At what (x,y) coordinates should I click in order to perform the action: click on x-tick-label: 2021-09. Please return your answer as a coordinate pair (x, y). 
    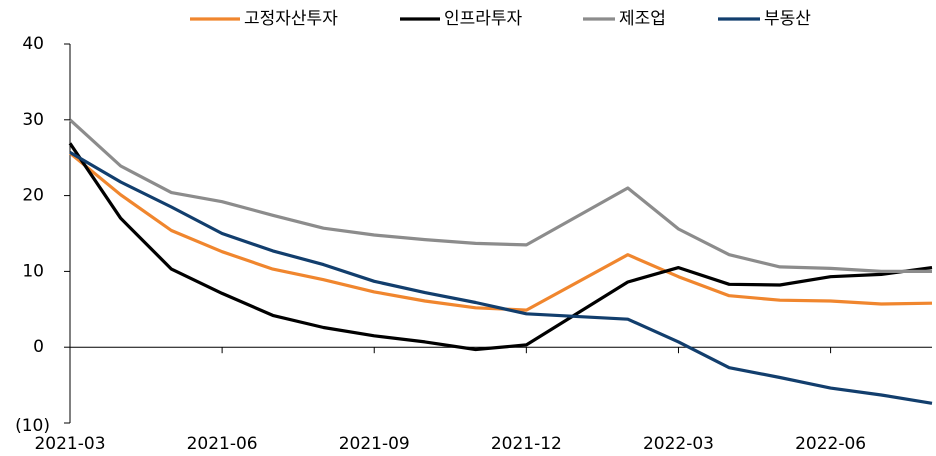
    Looking at the image, I should click on (374, 444).